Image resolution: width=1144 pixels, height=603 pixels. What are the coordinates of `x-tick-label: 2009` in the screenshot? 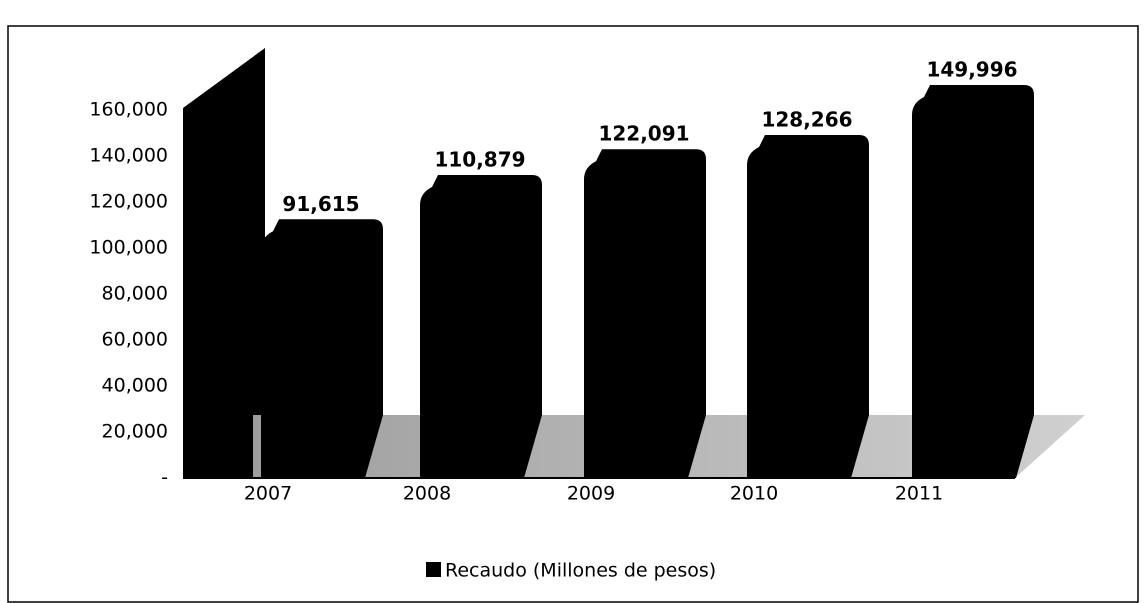 It's located at (591, 494).